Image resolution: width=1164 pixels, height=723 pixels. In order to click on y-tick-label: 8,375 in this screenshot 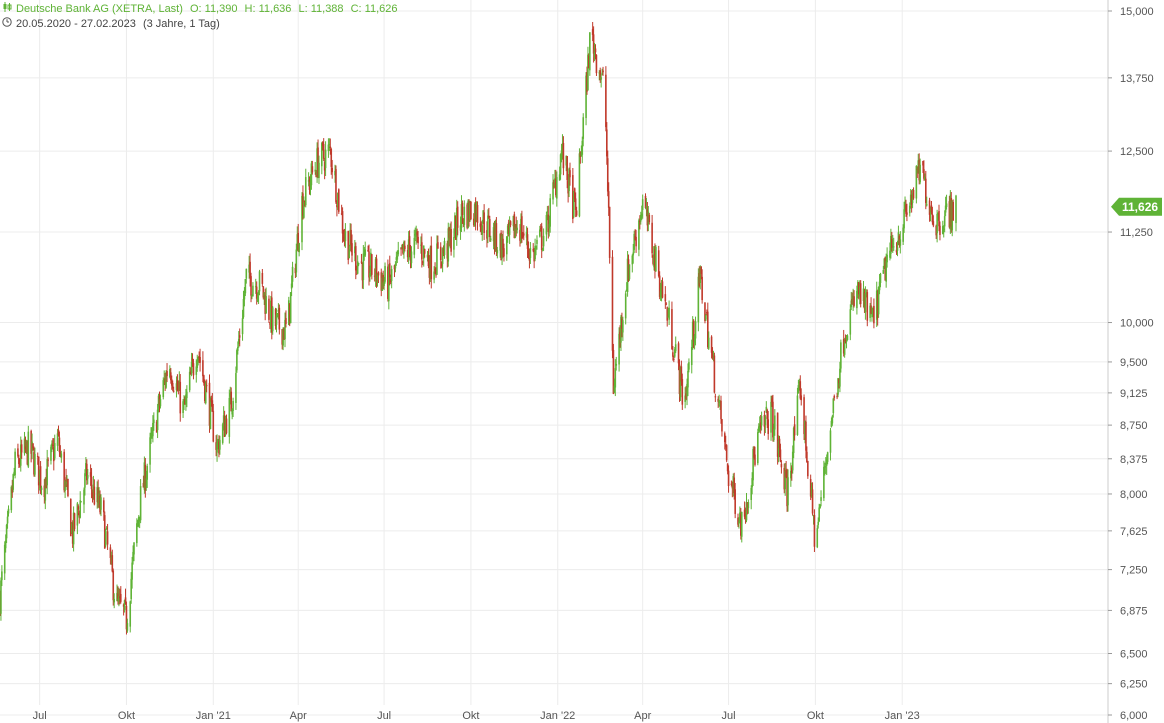, I will do `click(1134, 460)`.